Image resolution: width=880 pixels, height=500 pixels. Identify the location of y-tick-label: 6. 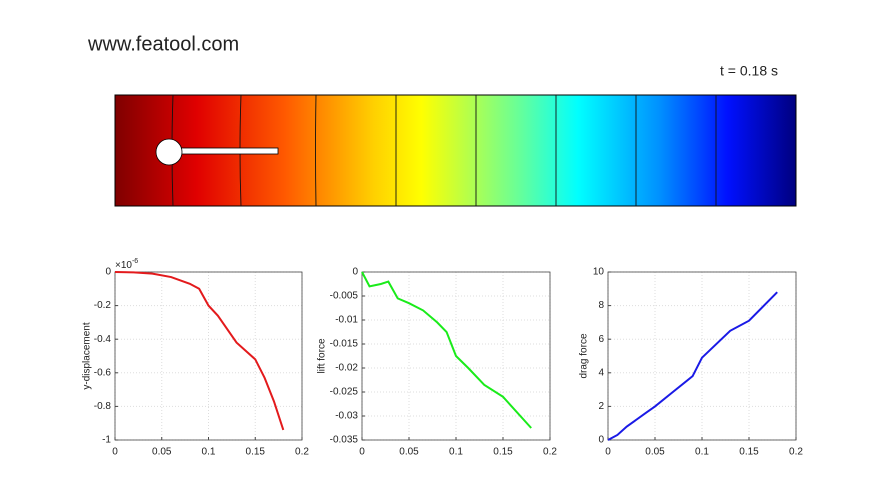
(601, 339).